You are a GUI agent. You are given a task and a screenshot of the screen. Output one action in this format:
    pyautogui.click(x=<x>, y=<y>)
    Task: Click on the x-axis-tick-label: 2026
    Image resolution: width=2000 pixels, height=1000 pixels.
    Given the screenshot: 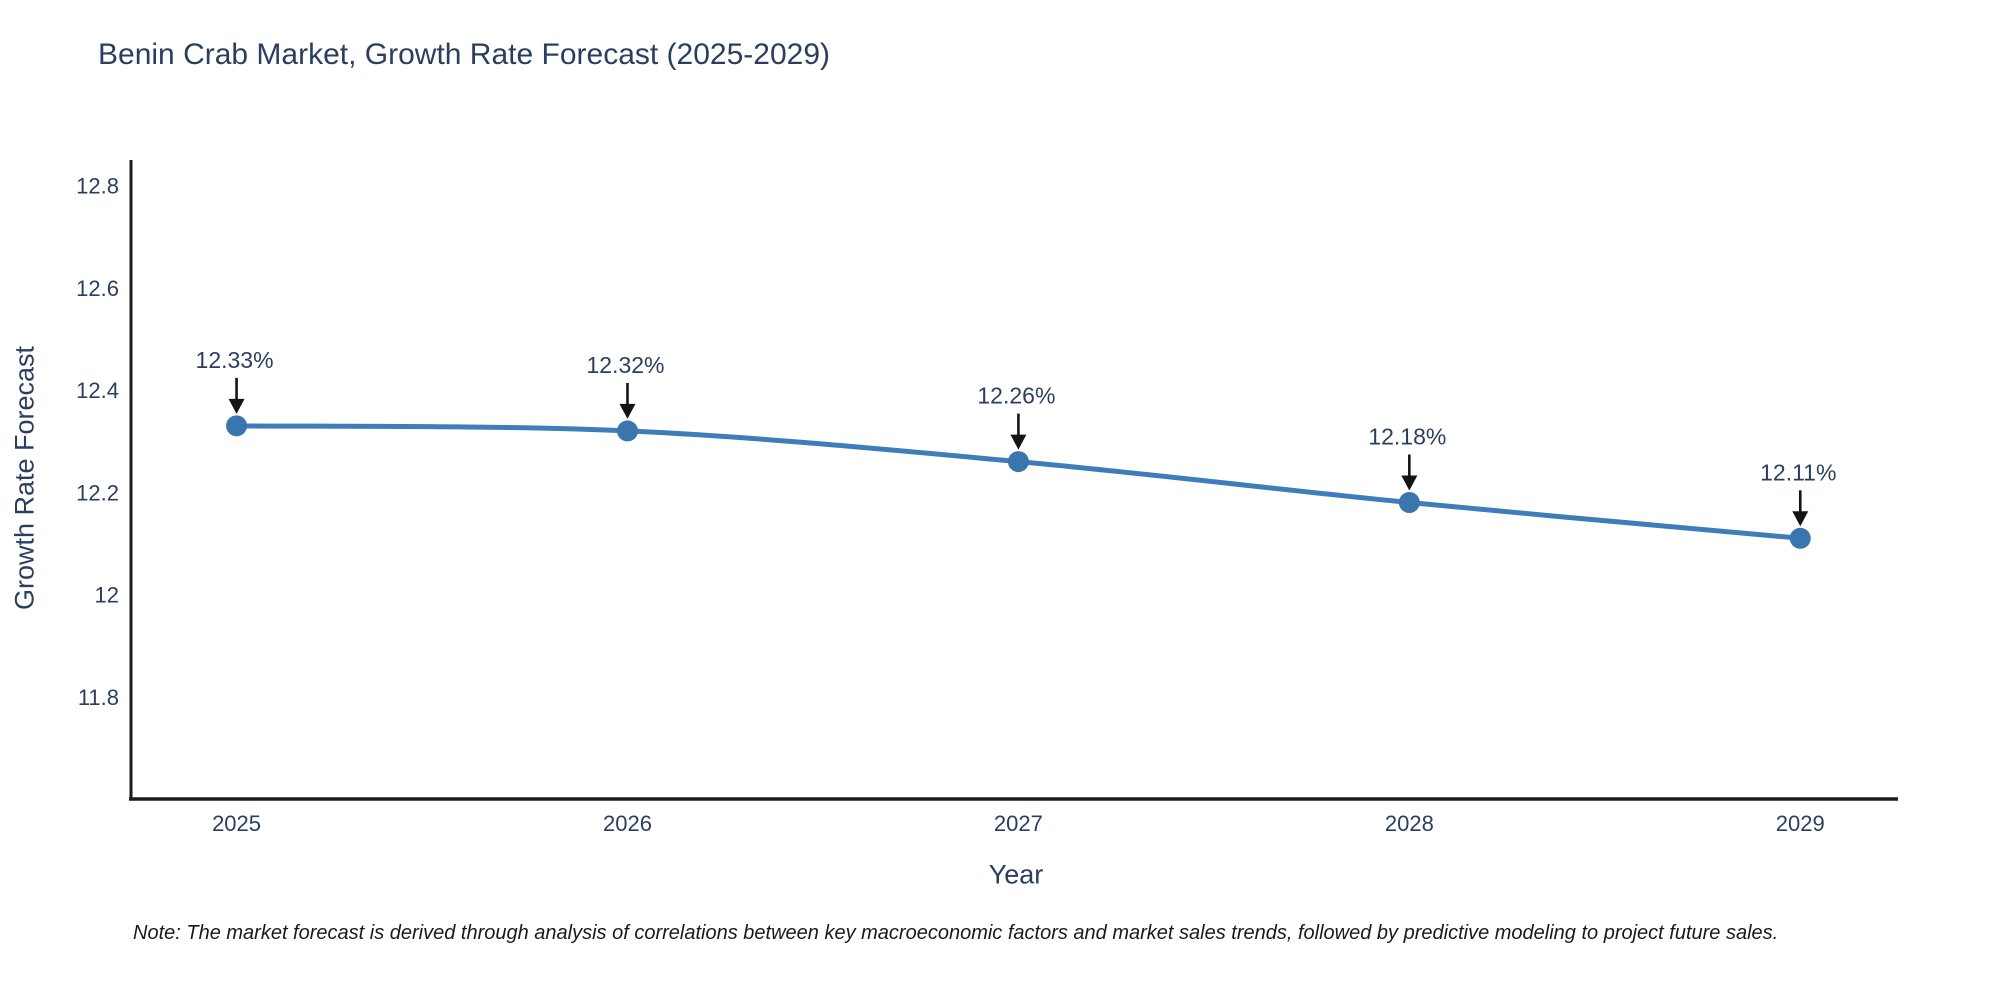 What is the action you would take?
    pyautogui.click(x=627, y=823)
    